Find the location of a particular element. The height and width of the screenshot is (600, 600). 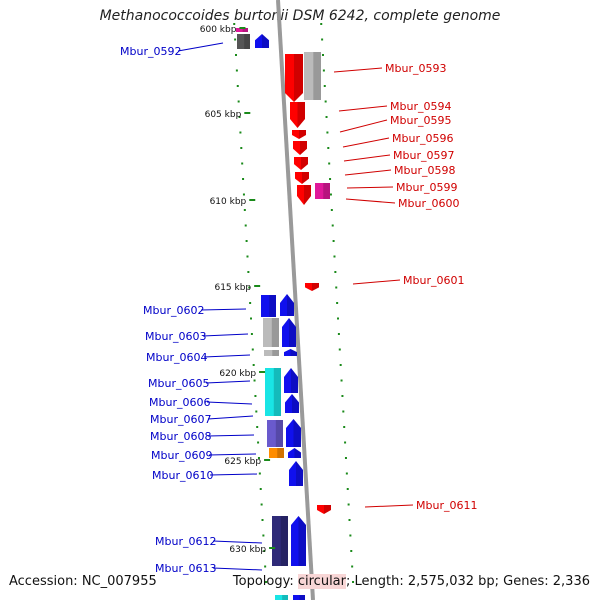

gene-label-mbur_0602: Mbur_0602 is located at coordinates (173, 310).